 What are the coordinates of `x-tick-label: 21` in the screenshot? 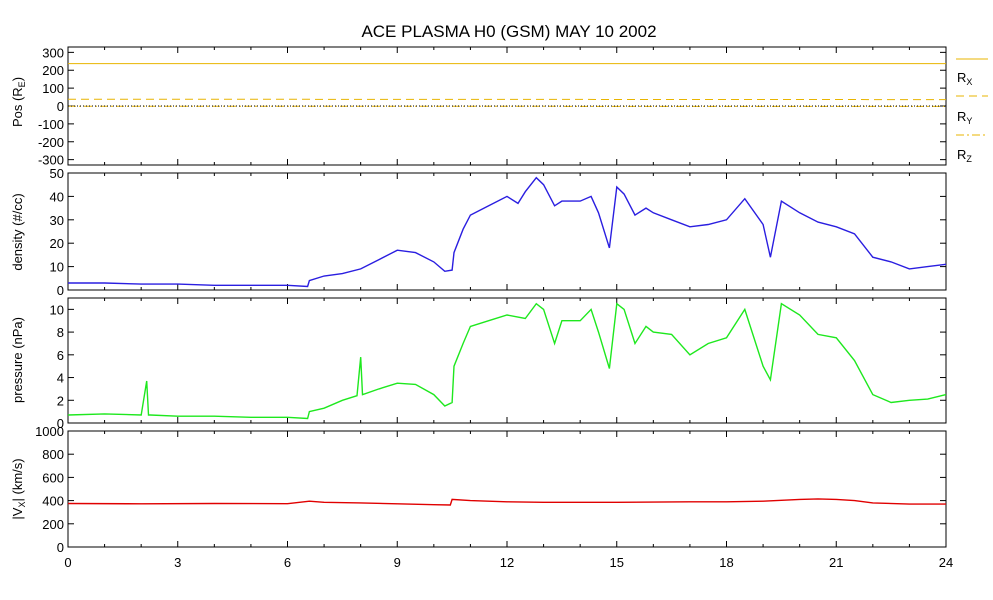 It's located at (836, 562).